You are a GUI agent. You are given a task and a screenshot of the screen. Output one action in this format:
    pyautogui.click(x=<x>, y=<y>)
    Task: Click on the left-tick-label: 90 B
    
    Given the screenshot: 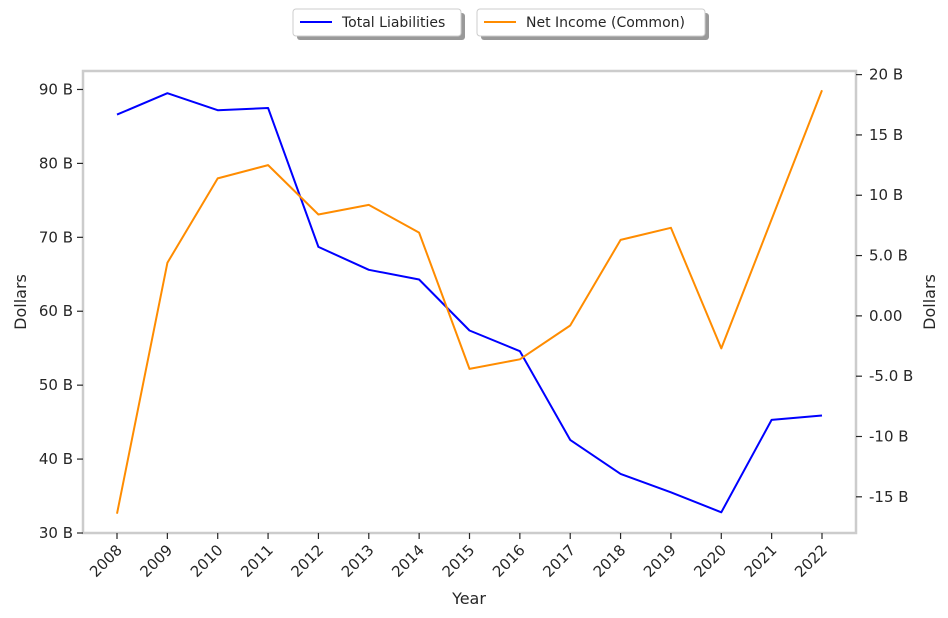 What is the action you would take?
    pyautogui.click(x=56, y=89)
    